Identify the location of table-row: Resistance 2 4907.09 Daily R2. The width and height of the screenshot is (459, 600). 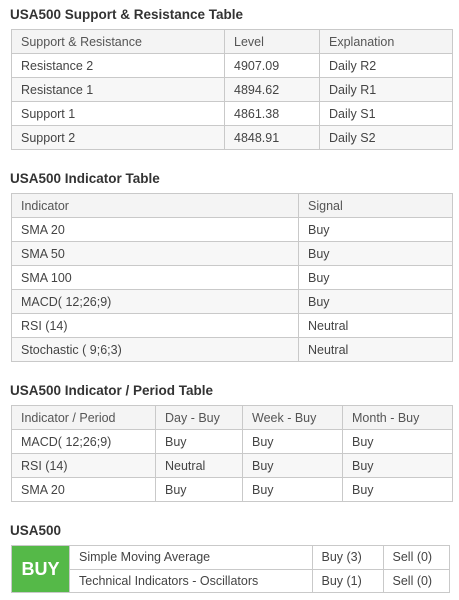
(232, 65).